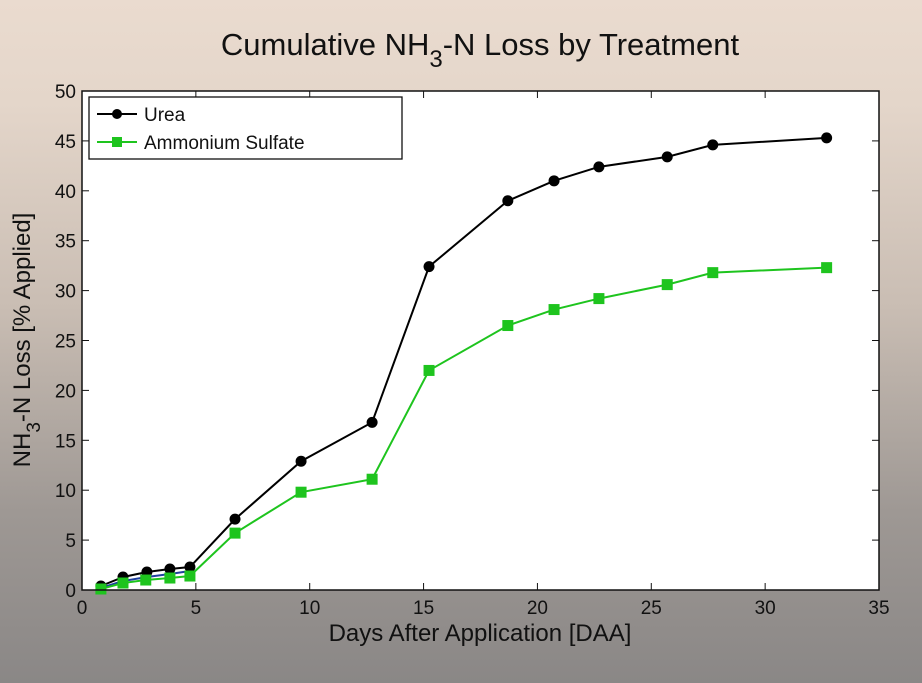 This screenshot has height=683, width=922. Describe the element at coordinates (65, 342) in the screenshot. I see `y-tick-label: 25` at that location.